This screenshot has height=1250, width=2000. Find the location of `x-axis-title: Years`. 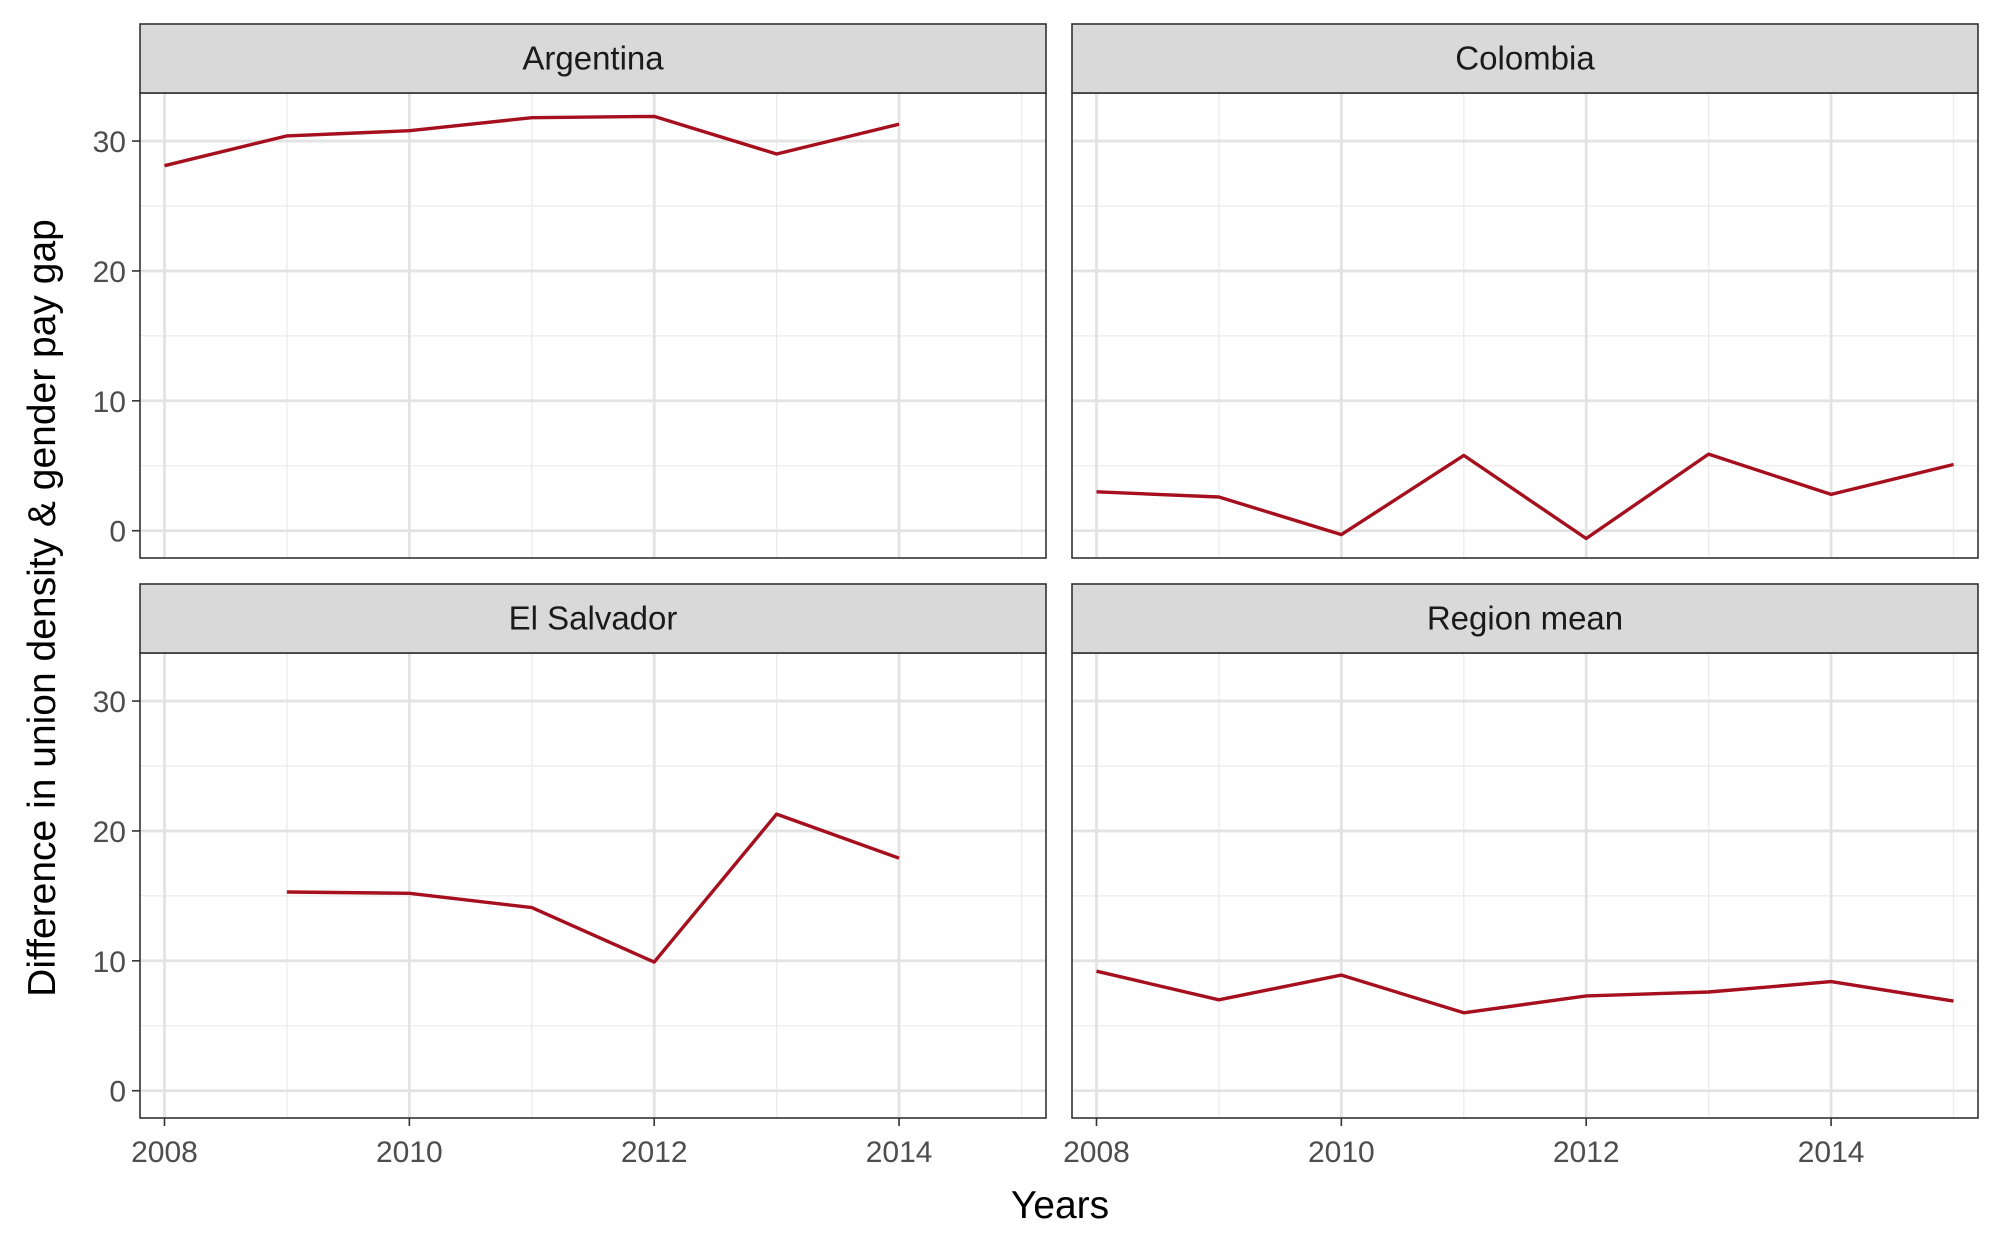

x-axis-title: Years is located at coordinates (1060, 1205).